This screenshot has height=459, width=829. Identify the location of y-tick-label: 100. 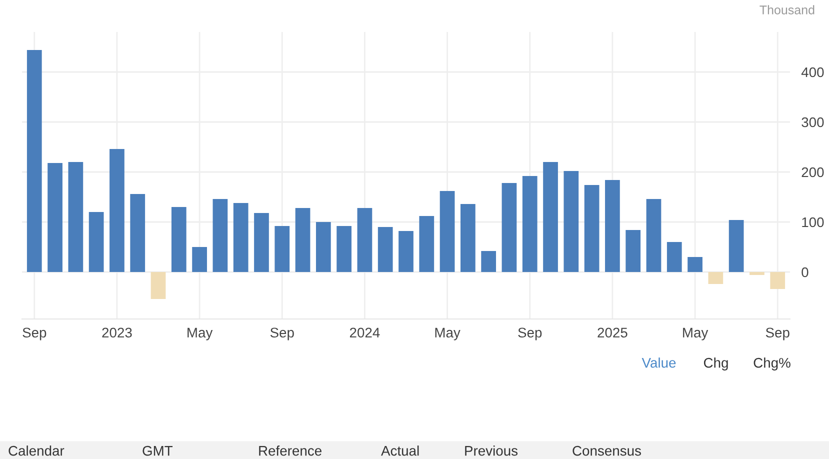
(813, 222).